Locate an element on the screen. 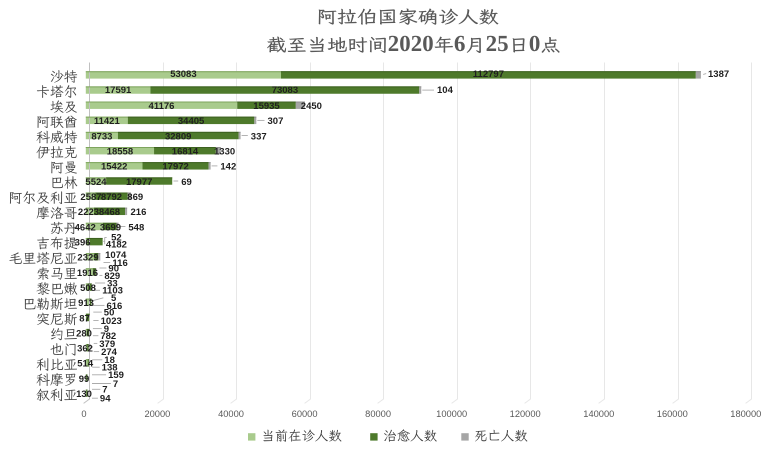  svg-text: 2223 is located at coordinates (88, 212).